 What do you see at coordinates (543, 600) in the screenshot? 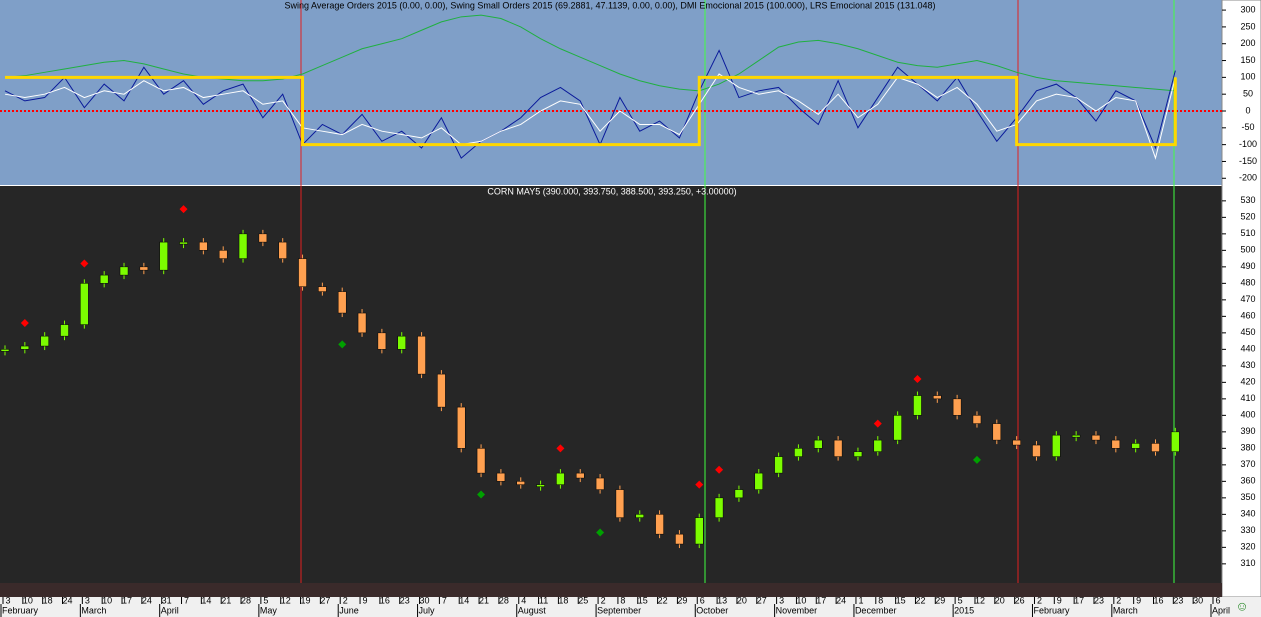
I see `x-tick-label: 11` at bounding box center [543, 600].